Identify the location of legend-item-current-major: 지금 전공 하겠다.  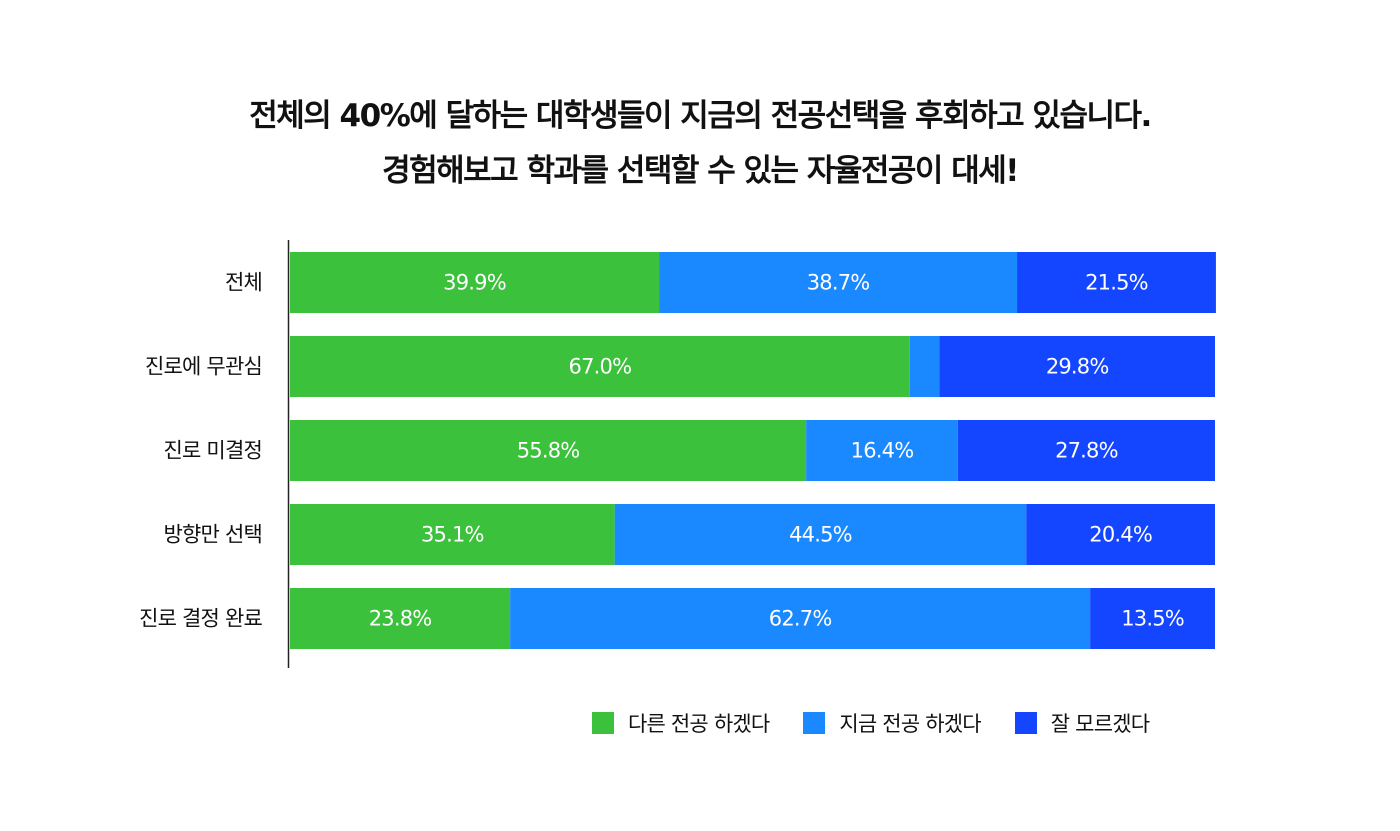
(892, 723).